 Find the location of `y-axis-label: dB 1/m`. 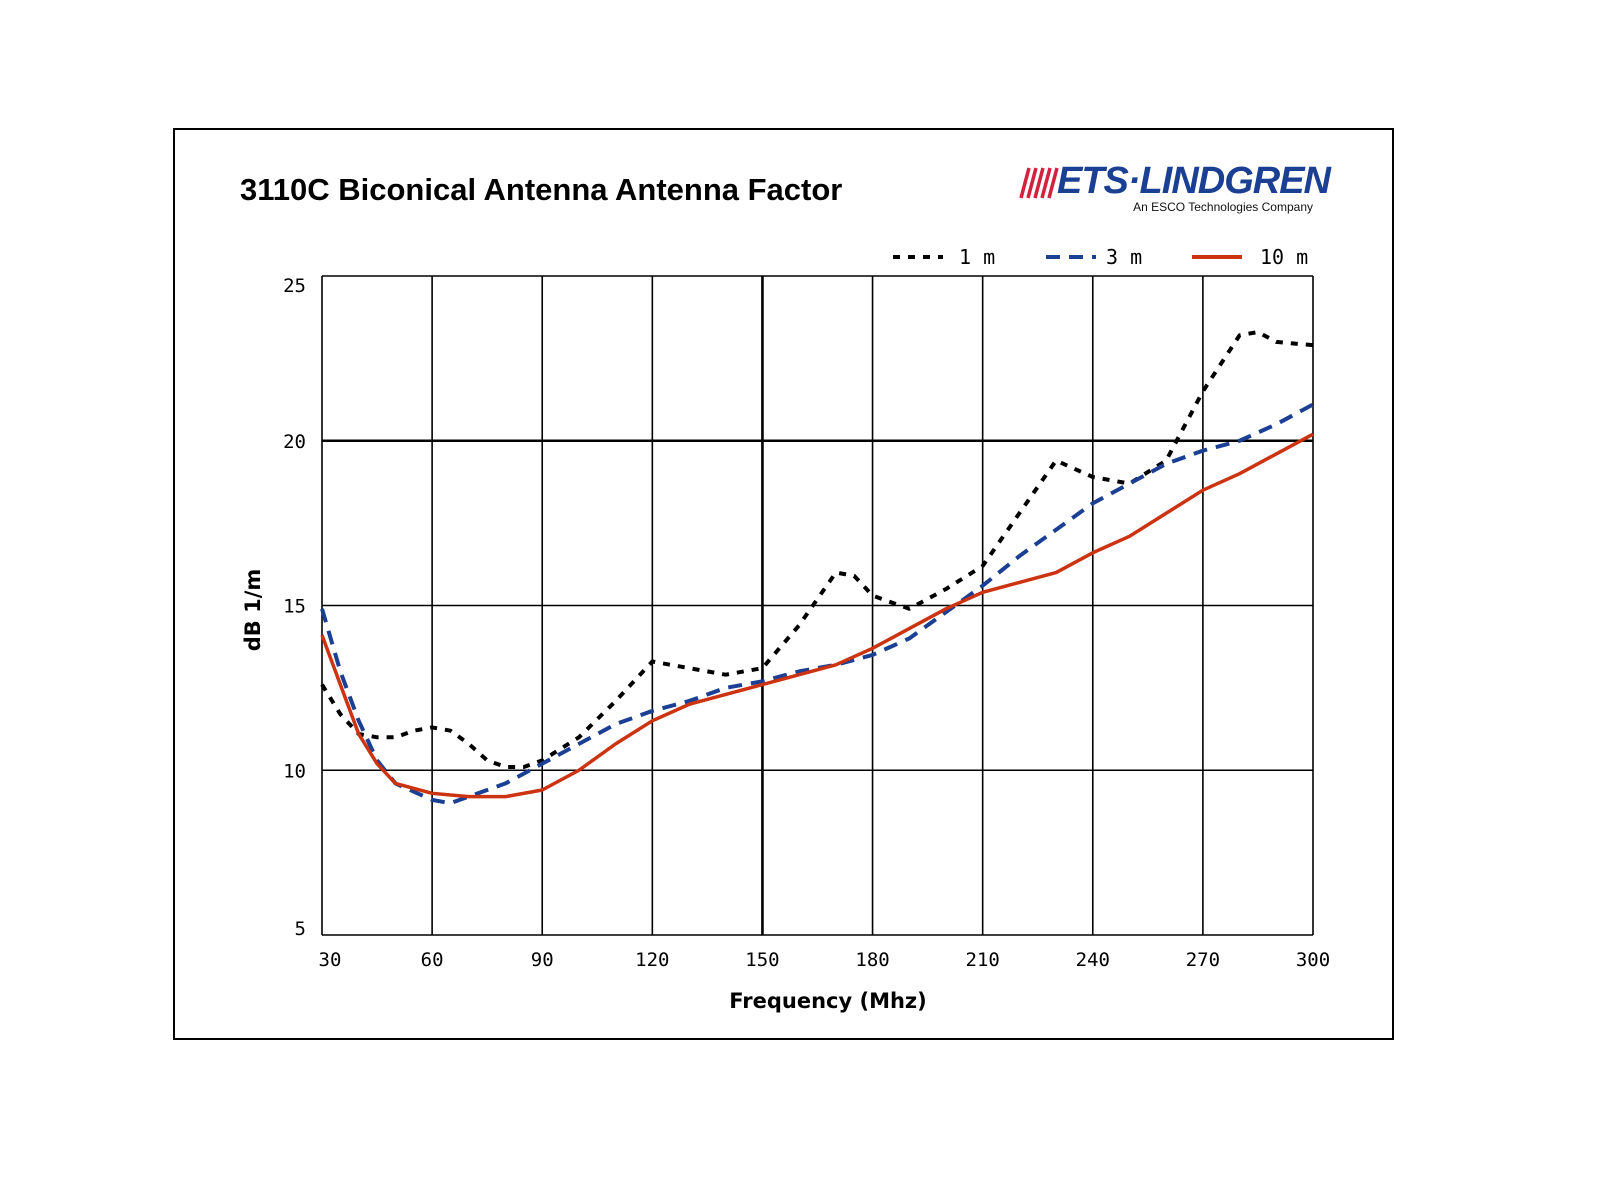

y-axis-label: dB 1/m is located at coordinates (253, 610).